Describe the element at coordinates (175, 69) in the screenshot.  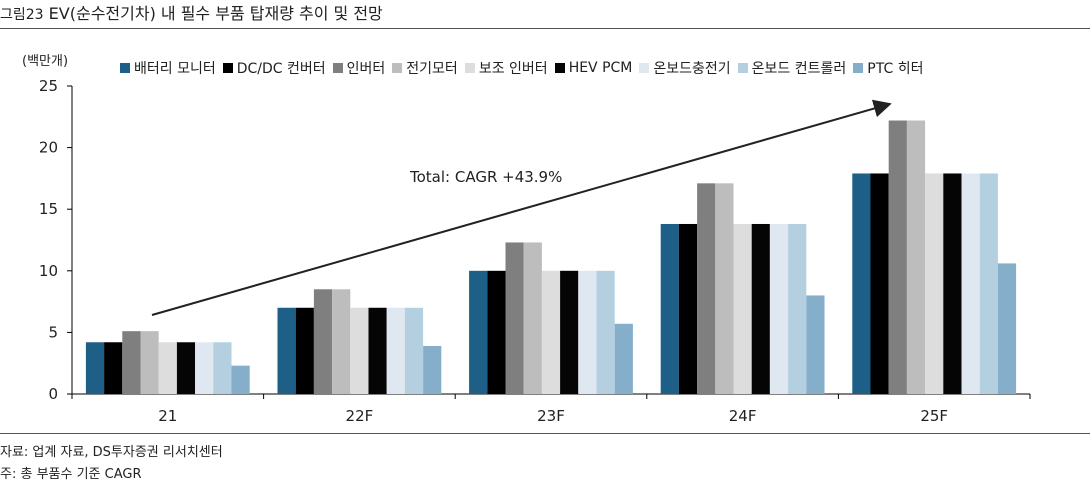
I see `legend-label: 배터리 모니터` at that location.